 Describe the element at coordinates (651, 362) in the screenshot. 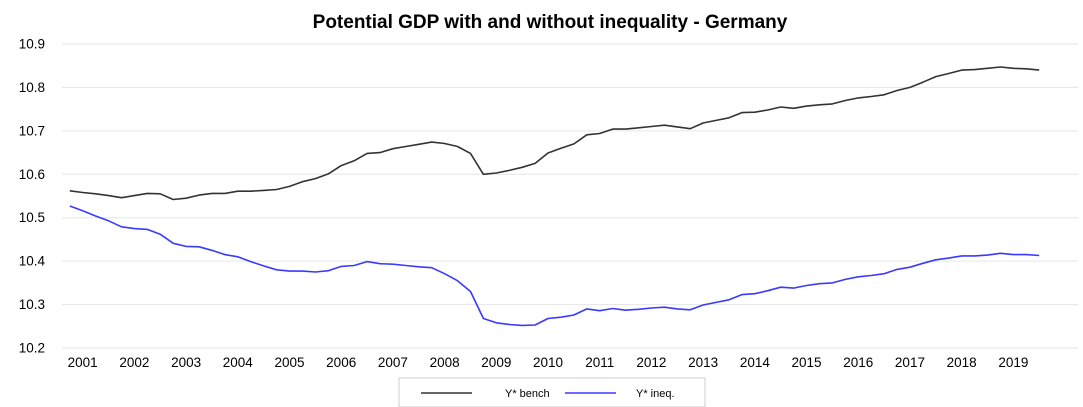

I see `x-tick-label-2012: 2012` at that location.